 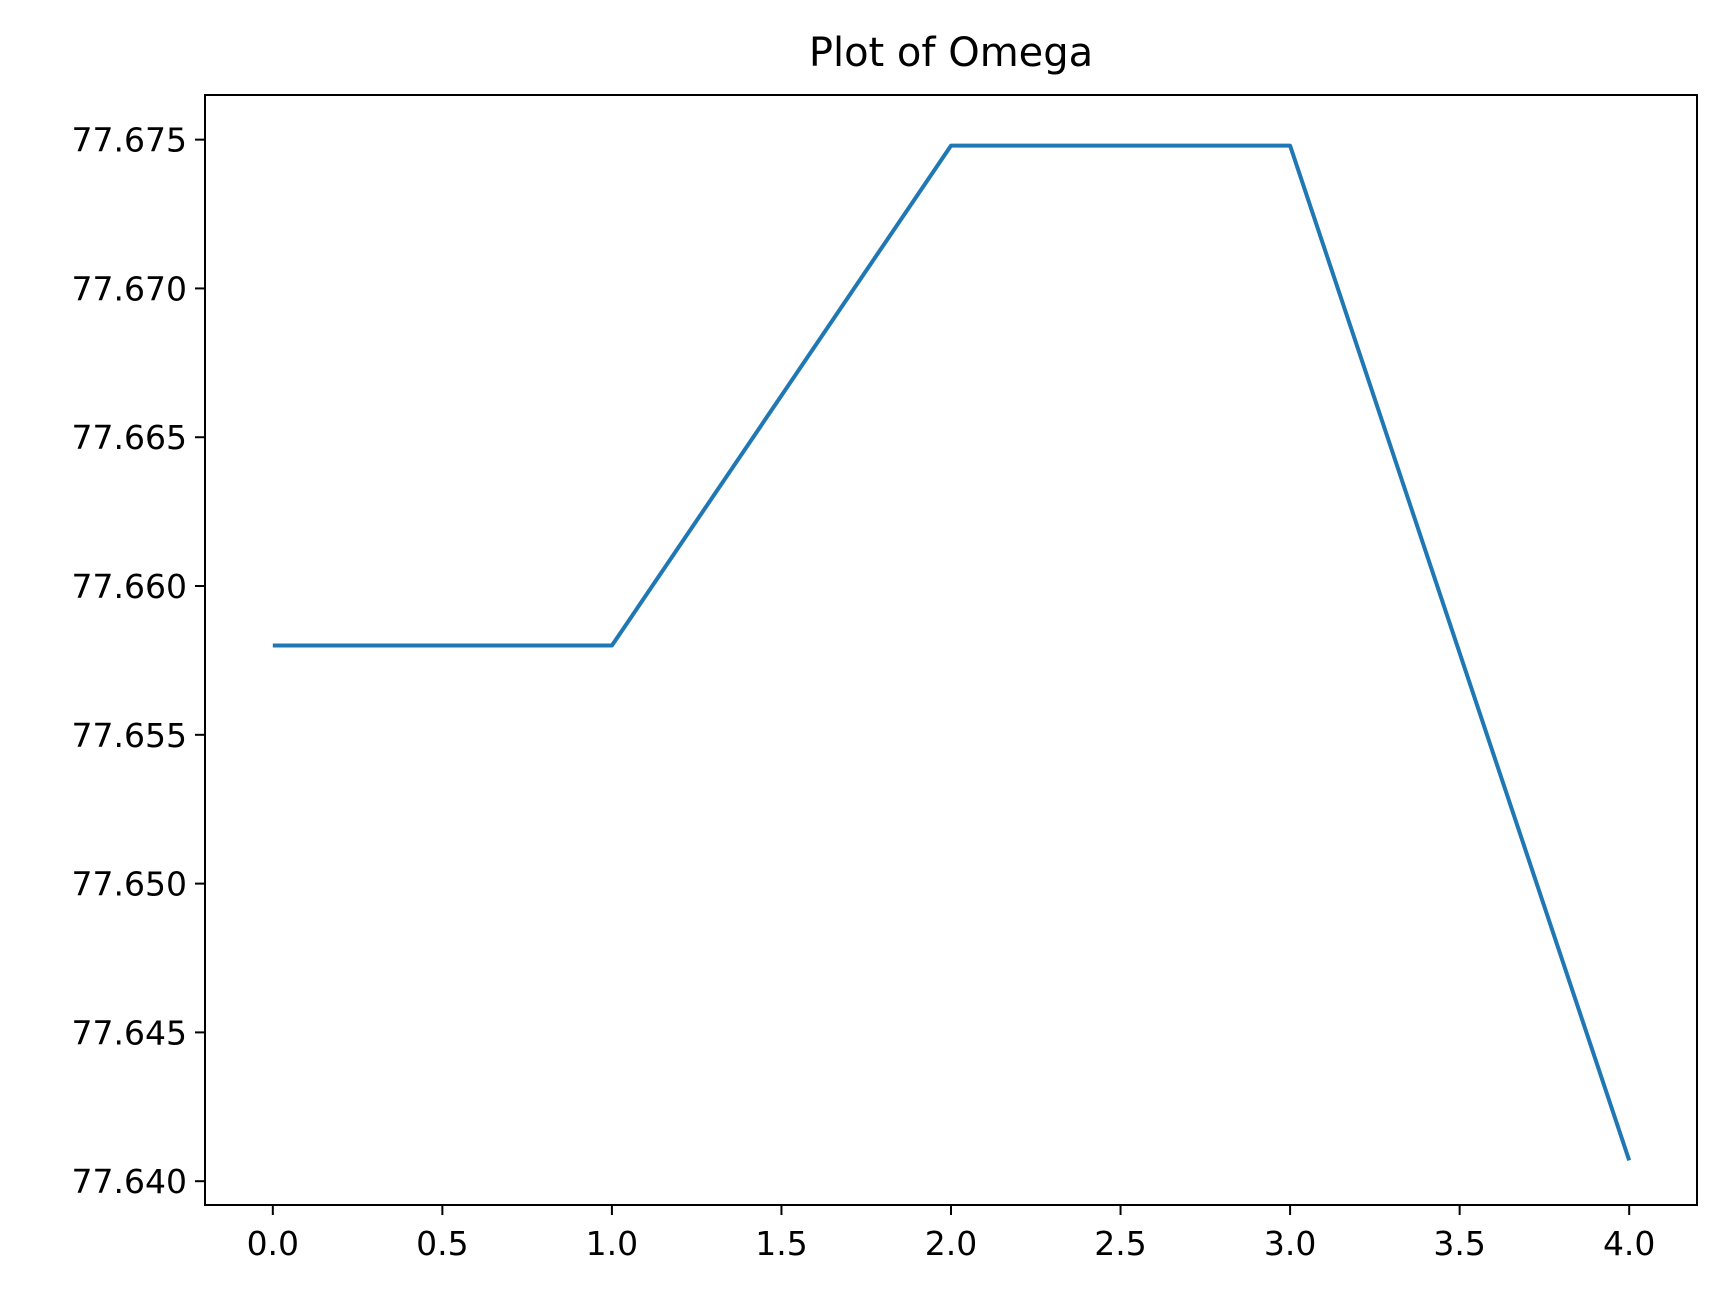 What do you see at coordinates (1290, 1243) in the screenshot?
I see `x-tick-label: 3.0` at bounding box center [1290, 1243].